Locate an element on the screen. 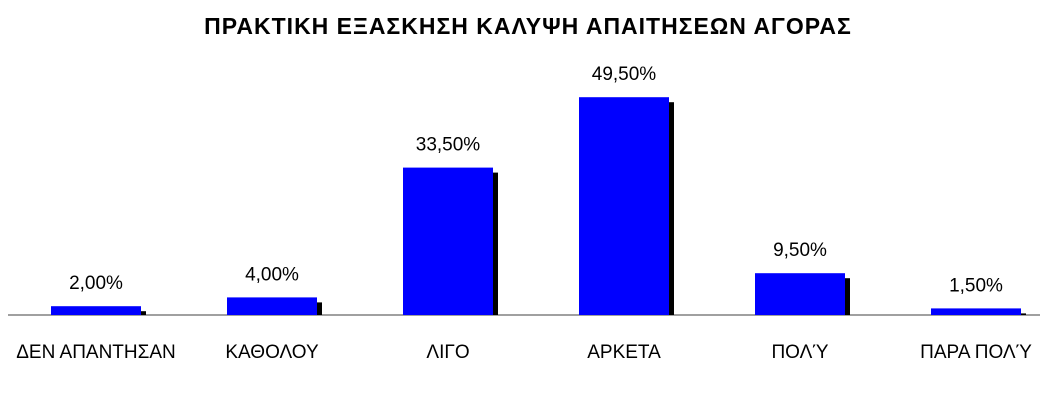  x-tick-label: ΠΑΡΑ ΠΟΛΎ is located at coordinates (976, 352).